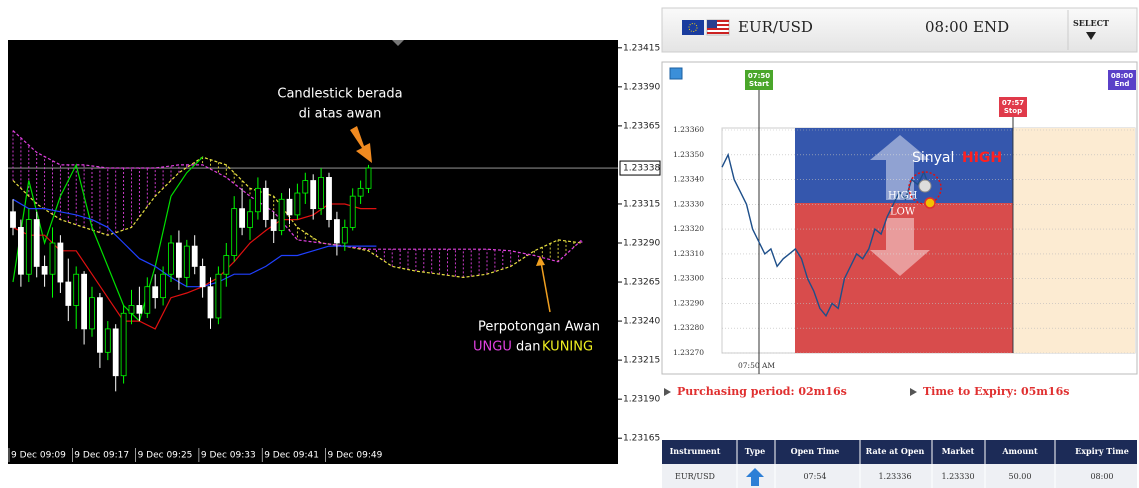  Describe the element at coordinates (900, 167) in the screenshot. I see `up-arrow` at that location.